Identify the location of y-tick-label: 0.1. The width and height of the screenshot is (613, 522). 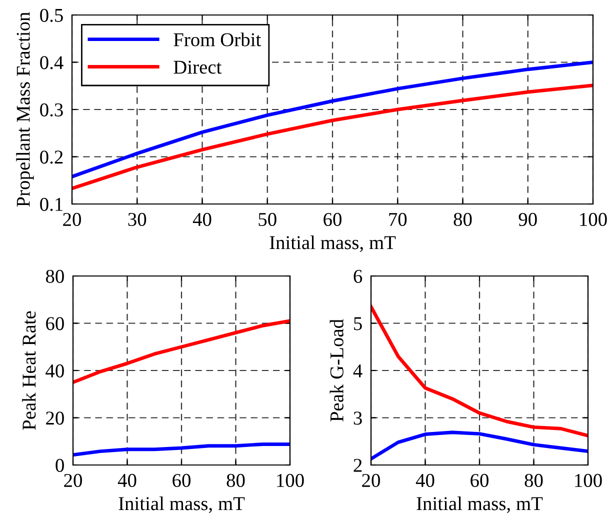
(51, 205).